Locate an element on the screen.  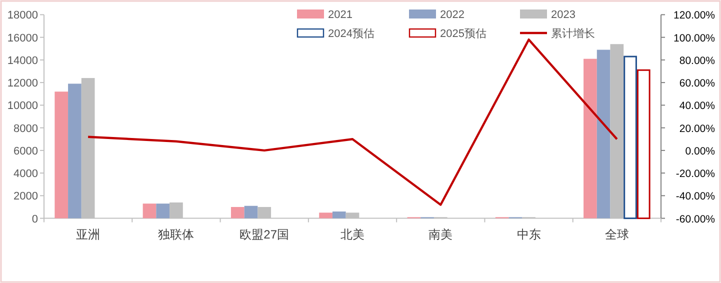
x-tick-label: 全球 is located at coordinates (616, 234).